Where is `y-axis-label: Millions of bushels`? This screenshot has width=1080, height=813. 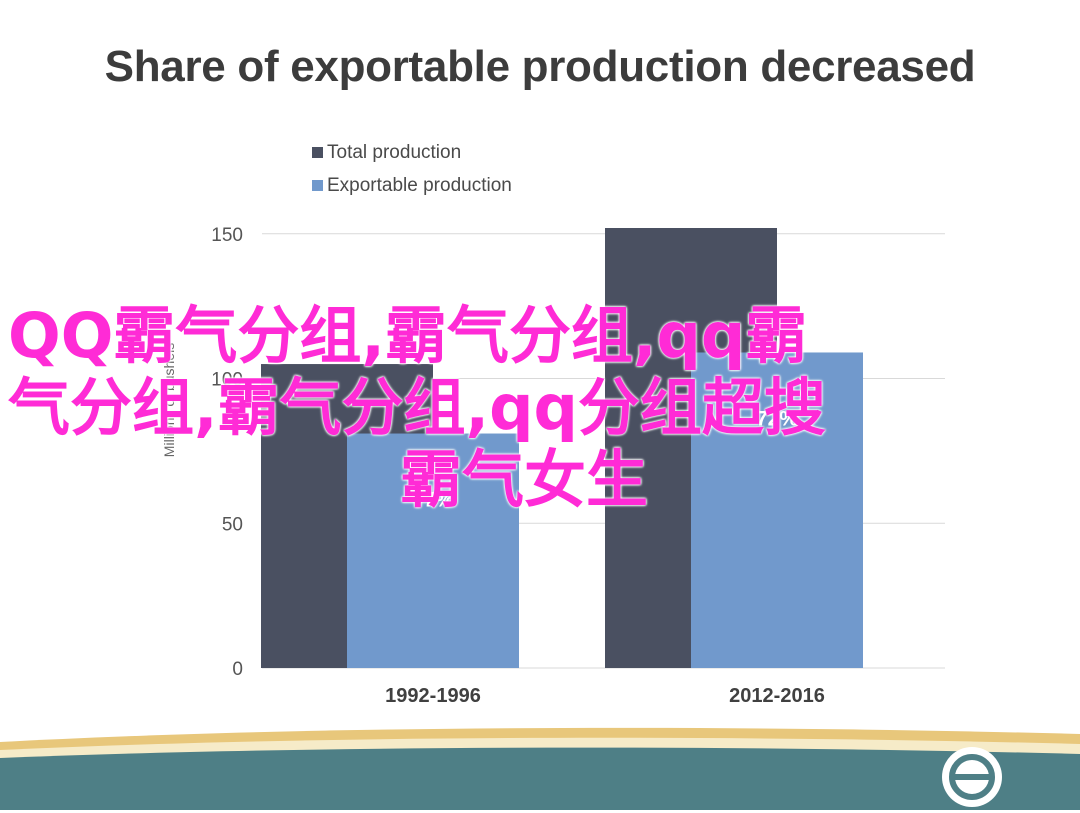
y-axis-label: Millions of bushels is located at coordinates (169, 400).